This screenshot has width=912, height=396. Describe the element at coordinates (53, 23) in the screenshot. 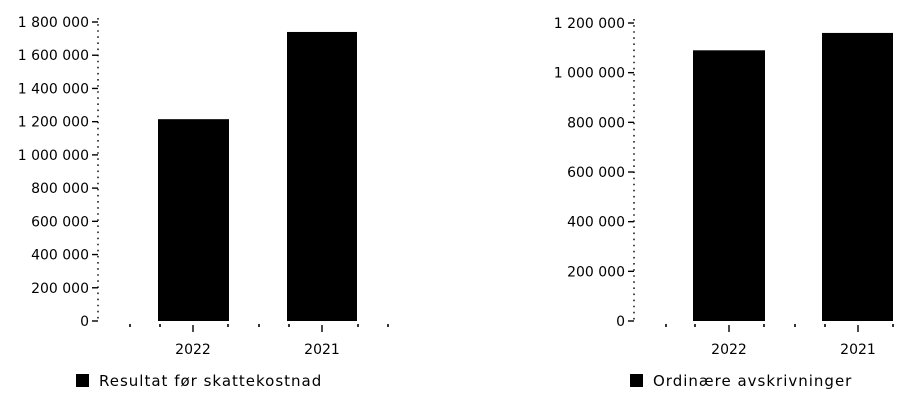

I see `y-tick-label: 1 800 000` at that location.